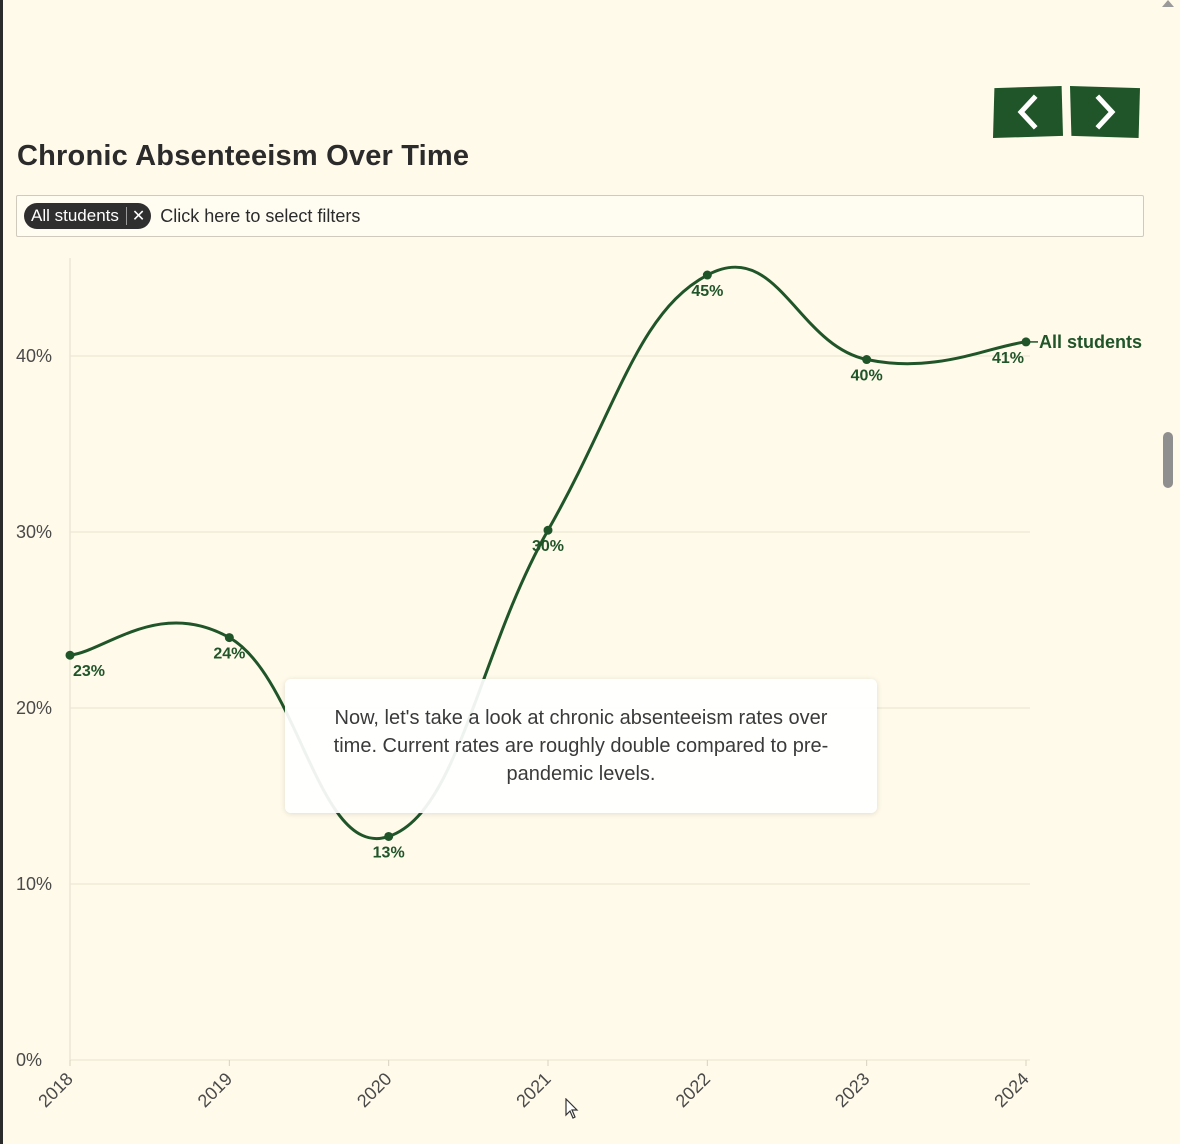 This screenshot has width=1180, height=1144. What do you see at coordinates (1168, 460) in the screenshot?
I see `scrollbar-thumb` at bounding box center [1168, 460].